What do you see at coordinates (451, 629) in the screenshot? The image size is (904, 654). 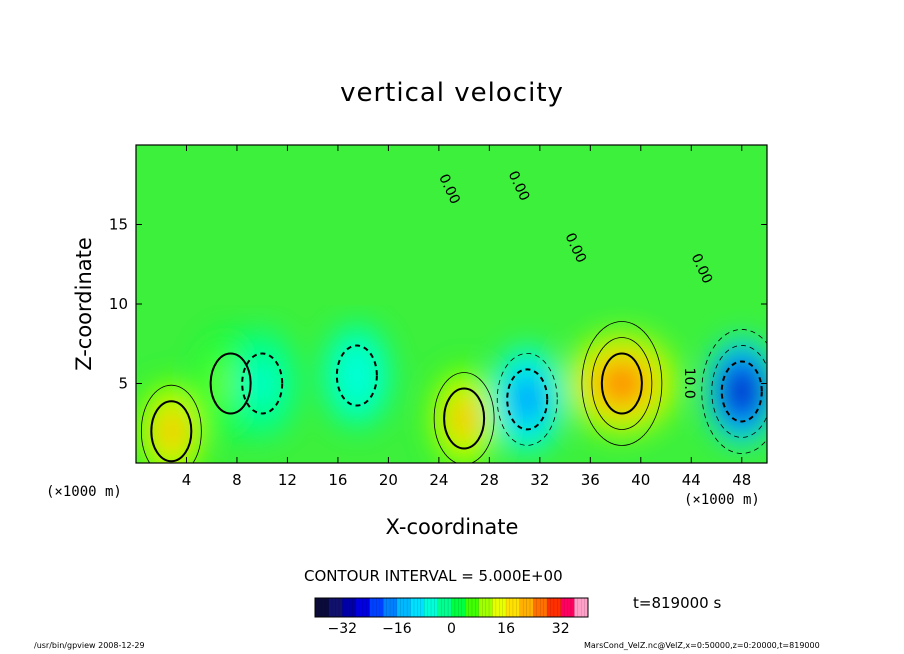 I see `colorbar-tick-label: 0` at bounding box center [451, 629].